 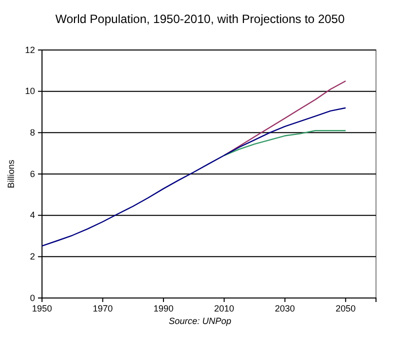 I want to click on x-tick-label: 2010, so click(x=224, y=308).